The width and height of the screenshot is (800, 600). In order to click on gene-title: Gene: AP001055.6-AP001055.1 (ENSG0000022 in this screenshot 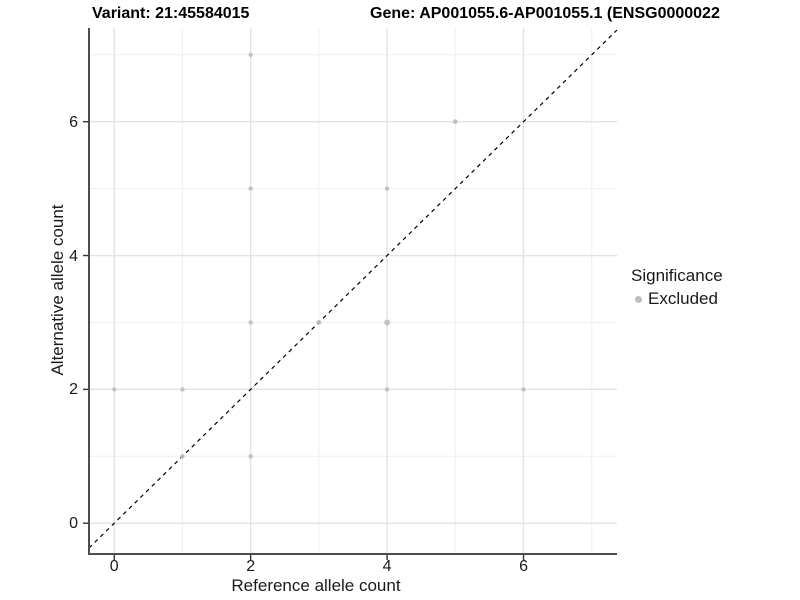, I will do `click(545, 13)`.